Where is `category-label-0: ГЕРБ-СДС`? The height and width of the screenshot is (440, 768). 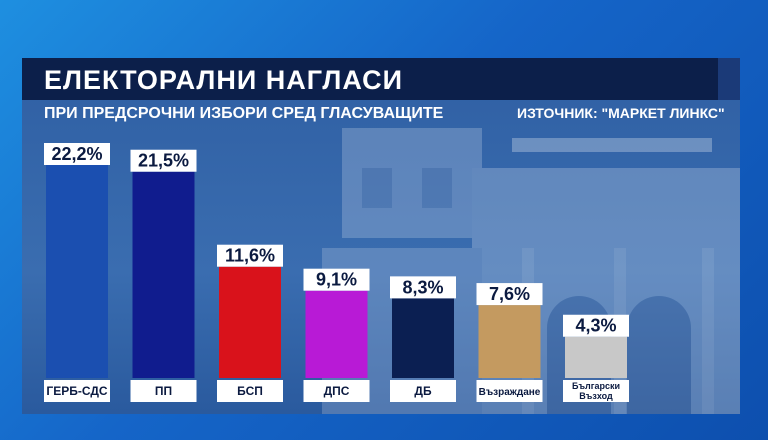
category-label-0: ГЕРБ-СДС is located at coordinates (76, 391).